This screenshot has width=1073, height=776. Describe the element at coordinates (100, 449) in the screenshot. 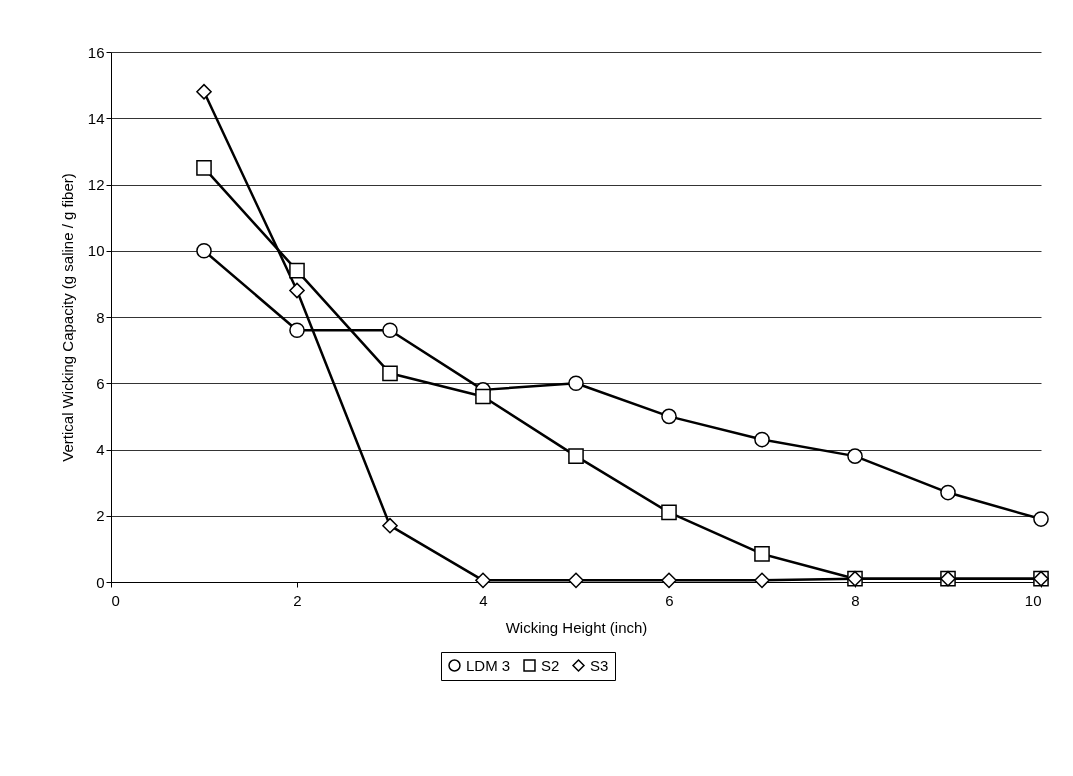

I see `y-tick-label: 4` at that location.